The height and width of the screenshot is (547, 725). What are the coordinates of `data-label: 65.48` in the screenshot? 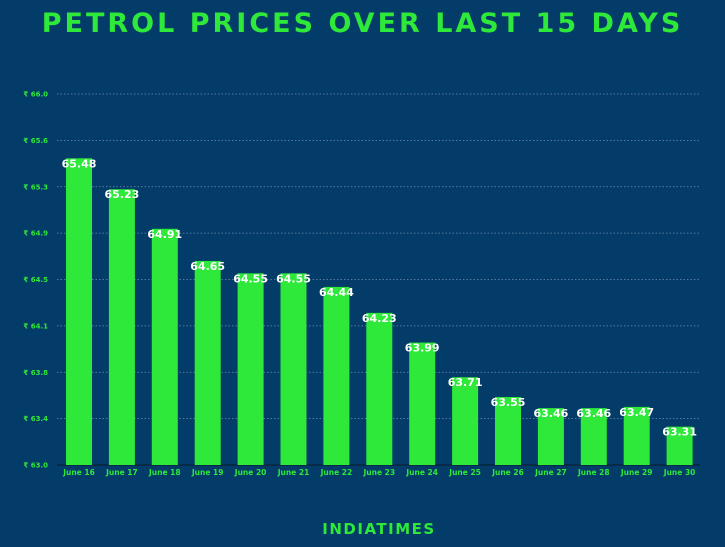 It's located at (79, 163).